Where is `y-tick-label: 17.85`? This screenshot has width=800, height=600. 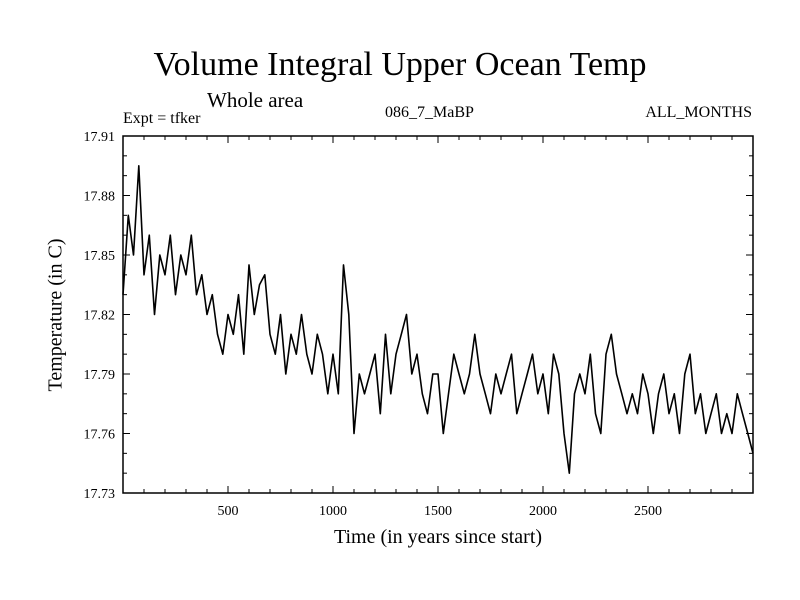 y-tick-label: 17.85 is located at coordinates (100, 256).